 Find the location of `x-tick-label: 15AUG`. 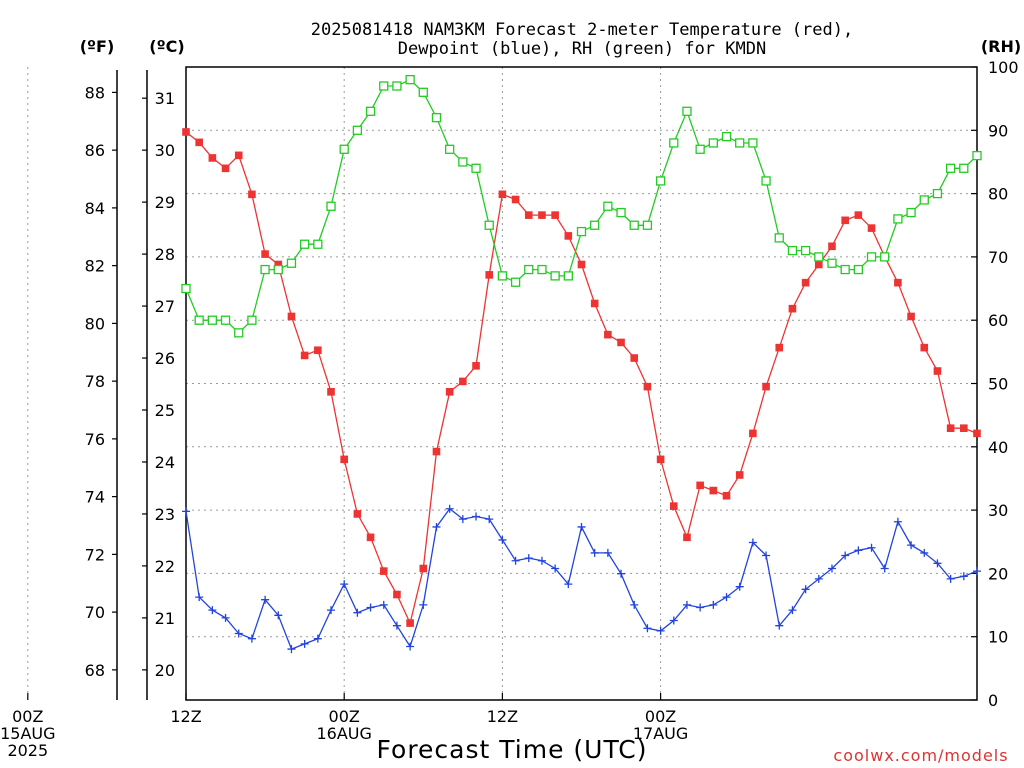

x-tick-label: 15AUG is located at coordinates (27, 733).